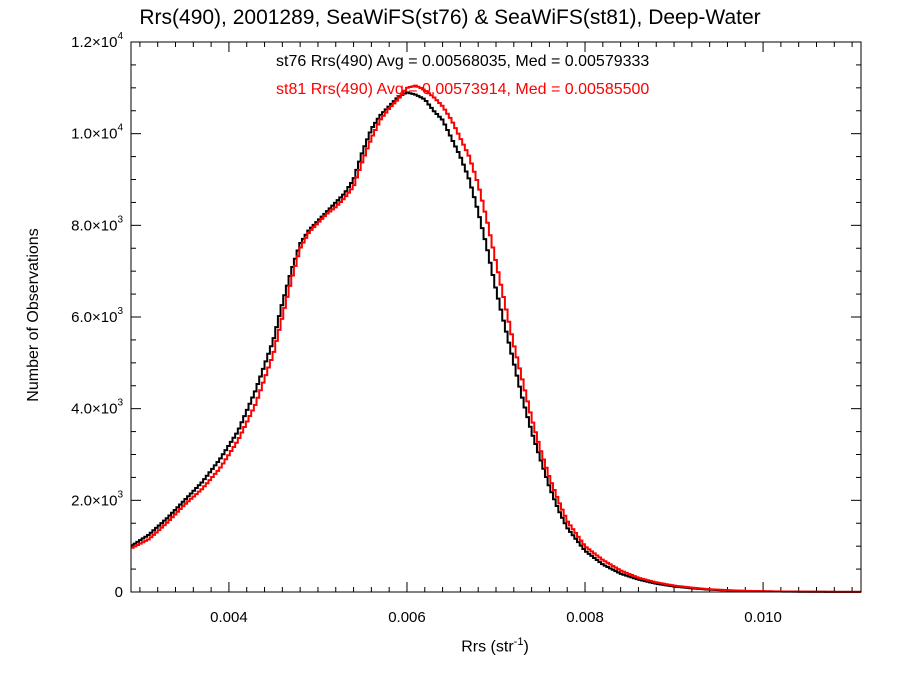 This screenshot has width=900, height=675. I want to click on x-axis-label-superscript: -1, so click(518, 642).